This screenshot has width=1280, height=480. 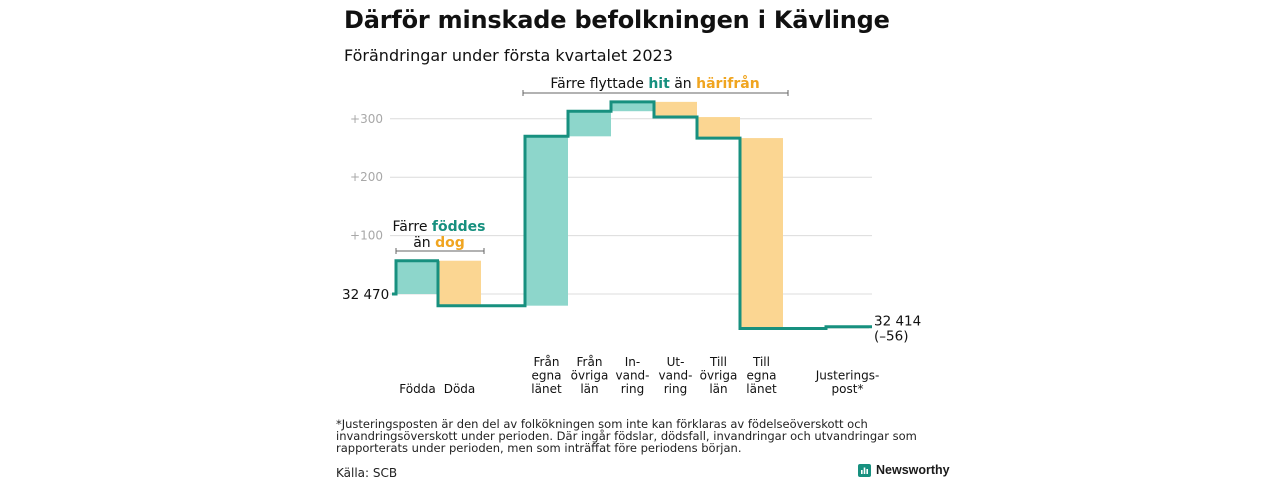 What do you see at coordinates (459, 227) in the screenshot?
I see `annotation-word-teal: föddes` at bounding box center [459, 227].